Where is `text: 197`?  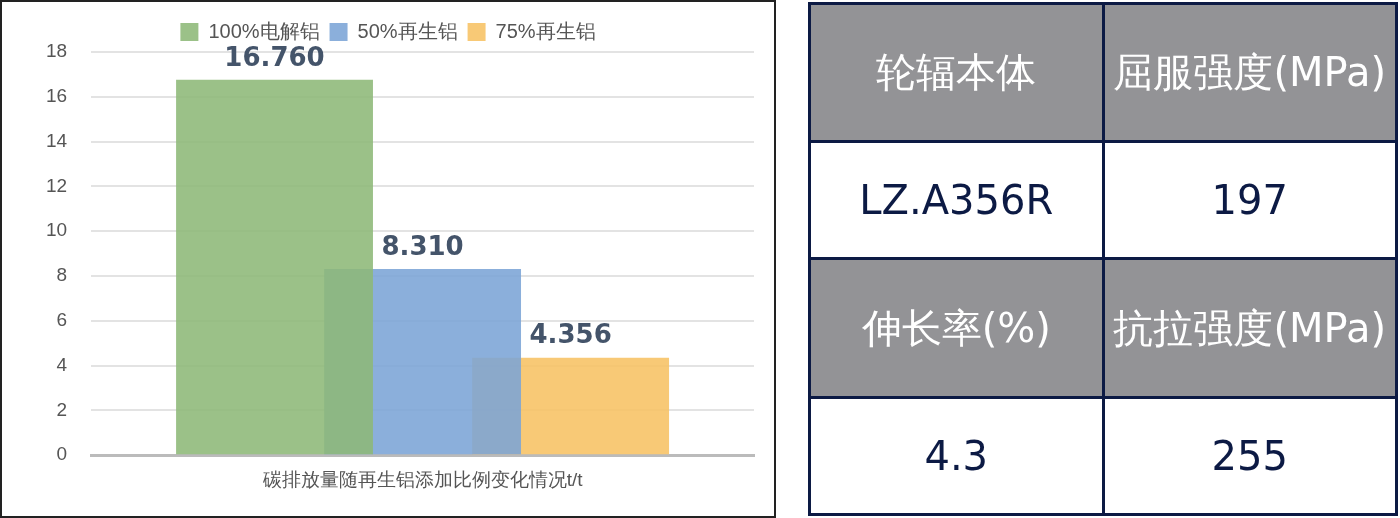 text: 197 is located at coordinates (1250, 200).